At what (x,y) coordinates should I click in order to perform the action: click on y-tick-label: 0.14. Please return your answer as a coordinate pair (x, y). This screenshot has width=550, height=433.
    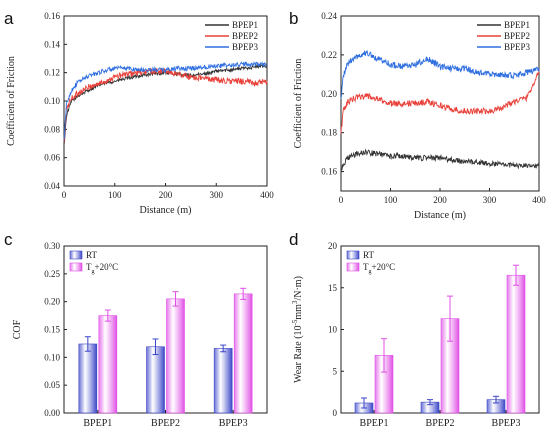
    Looking at the image, I should click on (52, 44).